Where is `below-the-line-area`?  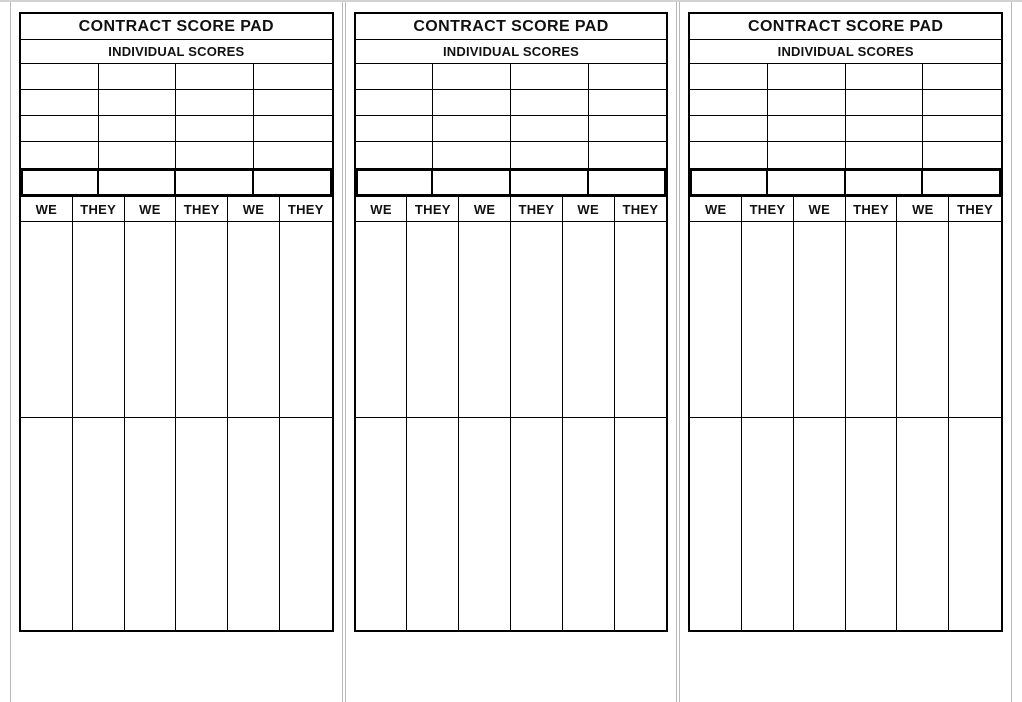
below-the-line-area is located at coordinates (845, 524).